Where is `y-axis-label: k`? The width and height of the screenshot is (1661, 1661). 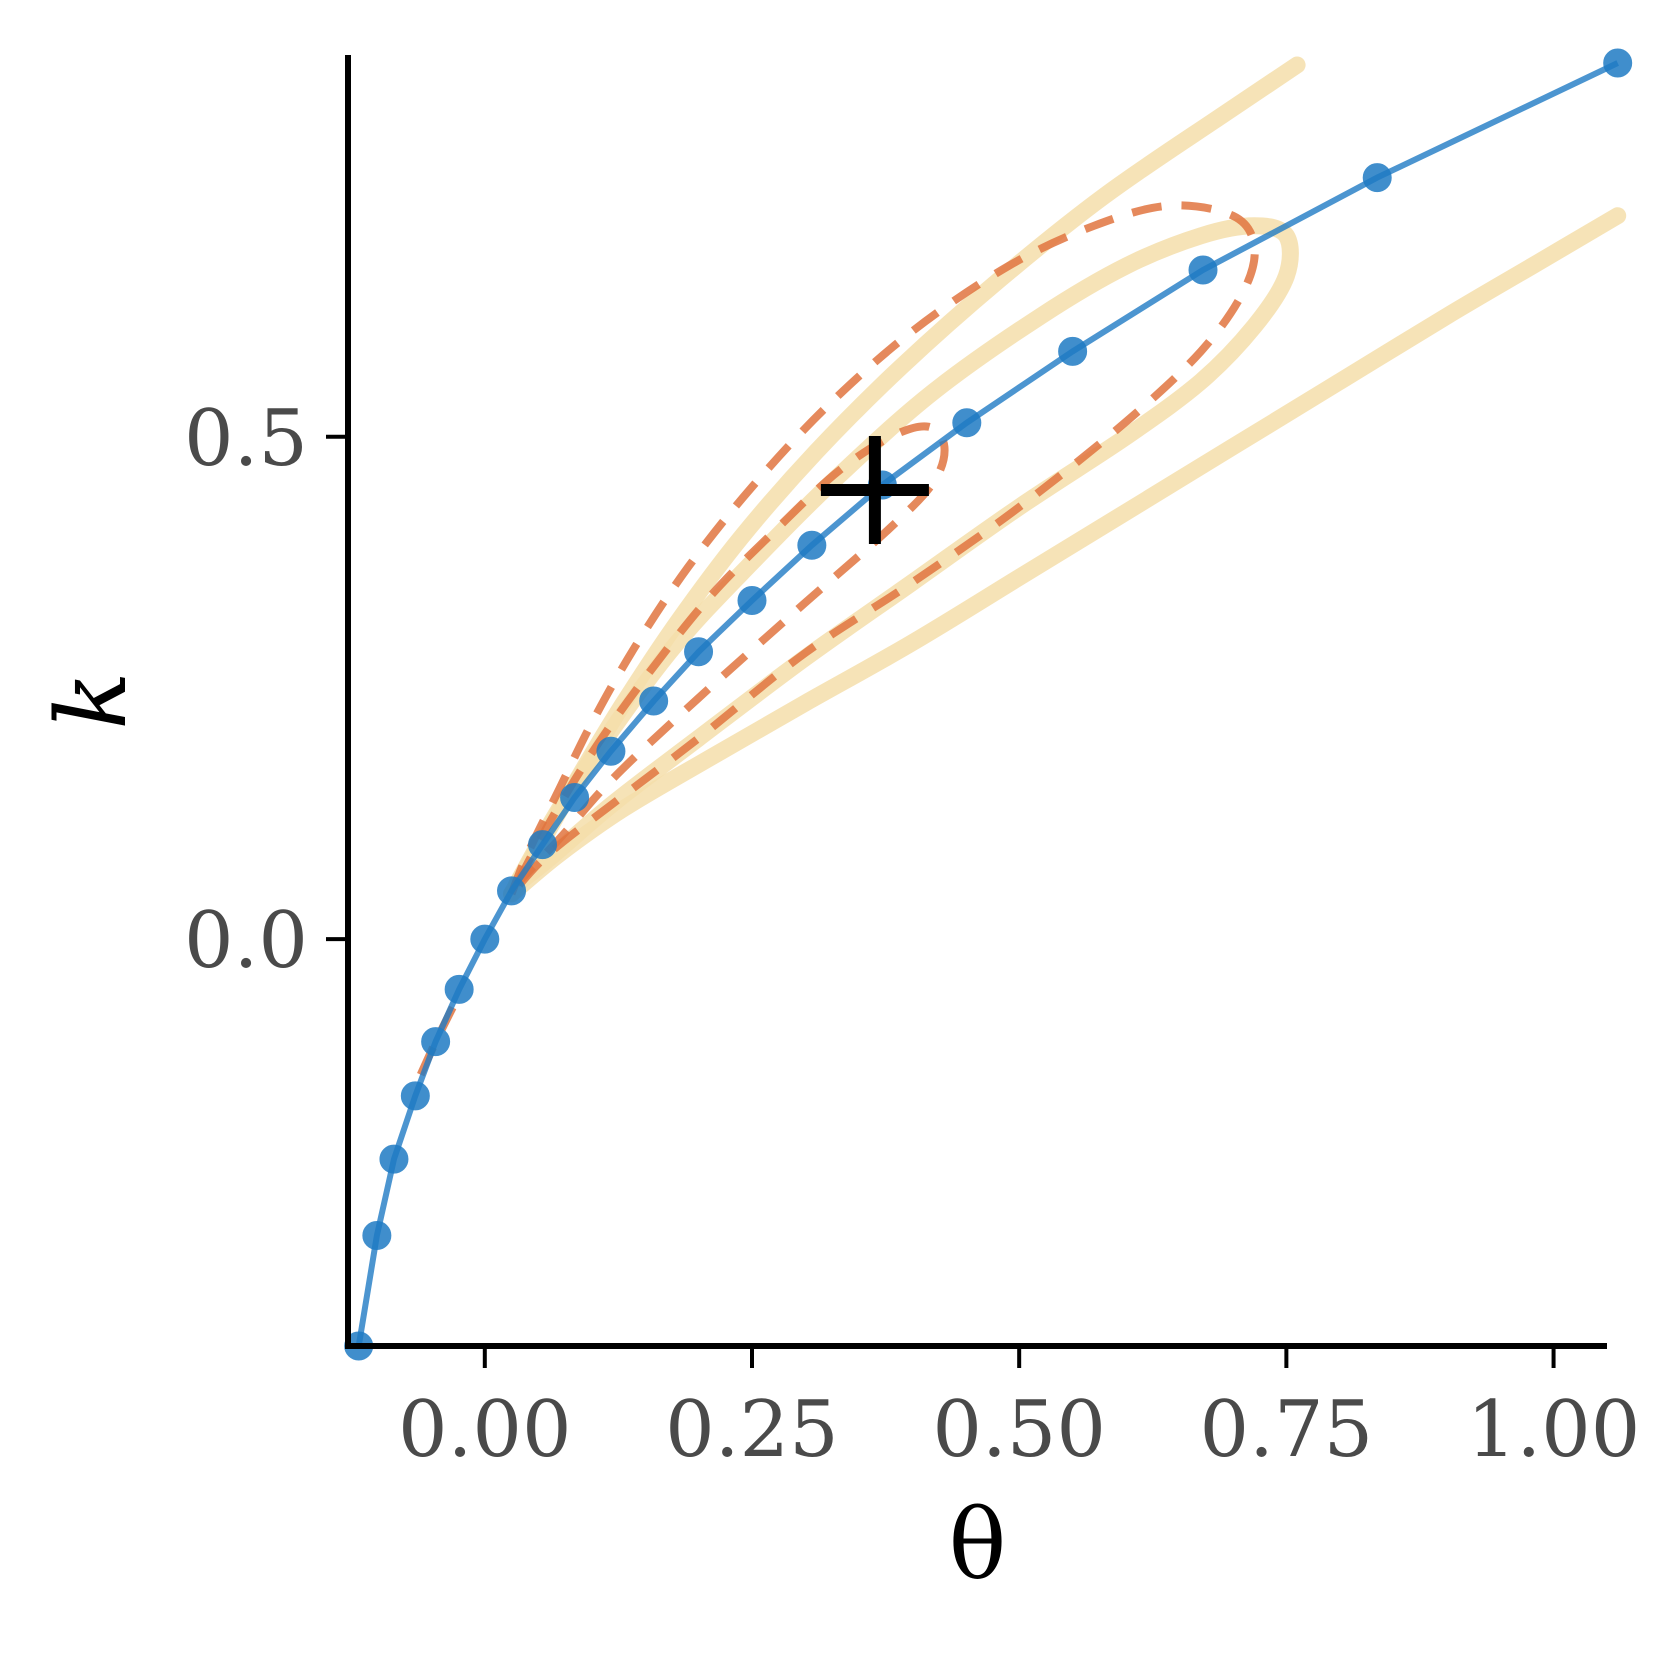
y-axis-label: k is located at coordinates (92, 700).